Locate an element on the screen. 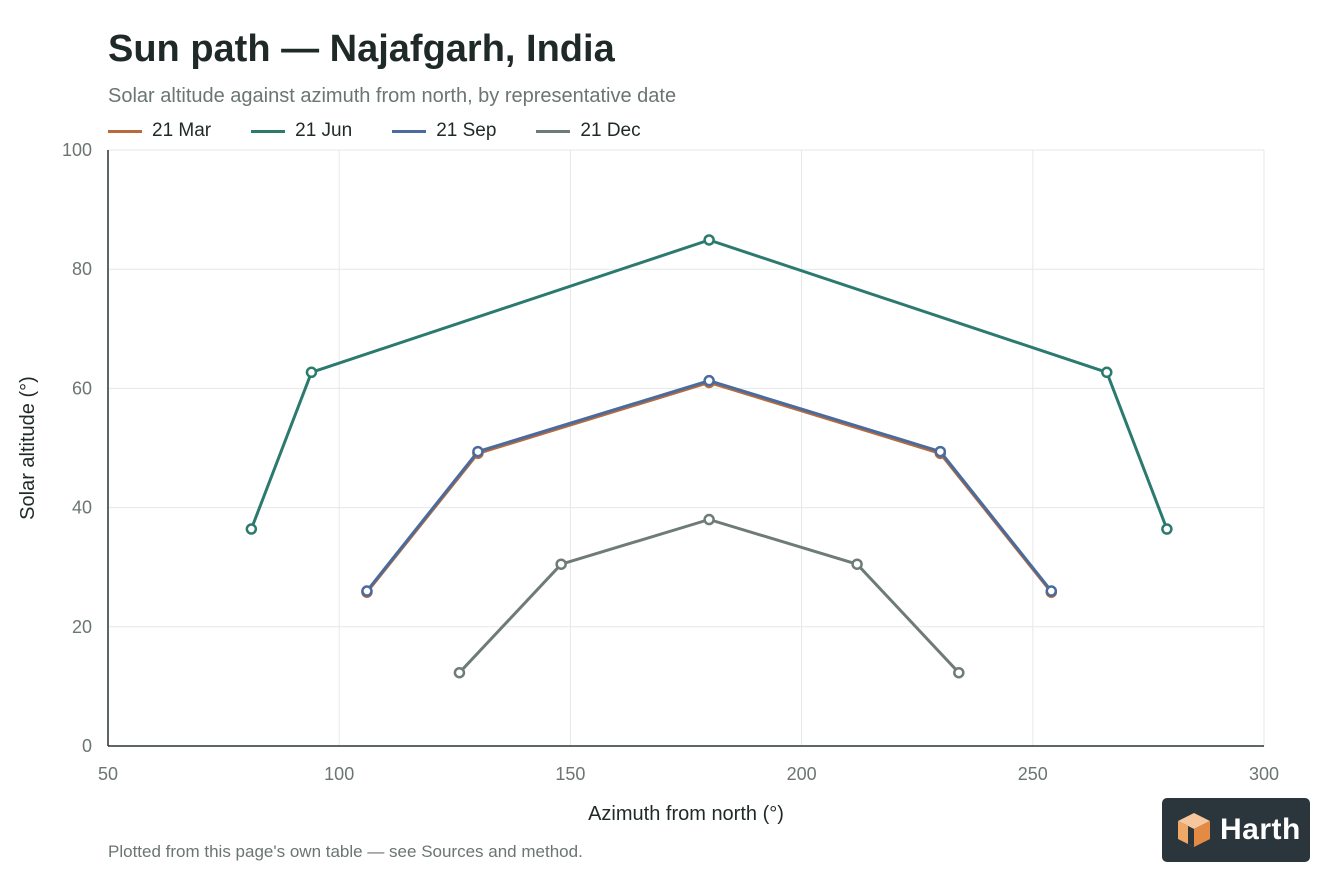 This screenshot has height=896, width=1344. legend-item-21-mar: 21 Mar is located at coordinates (159, 131).